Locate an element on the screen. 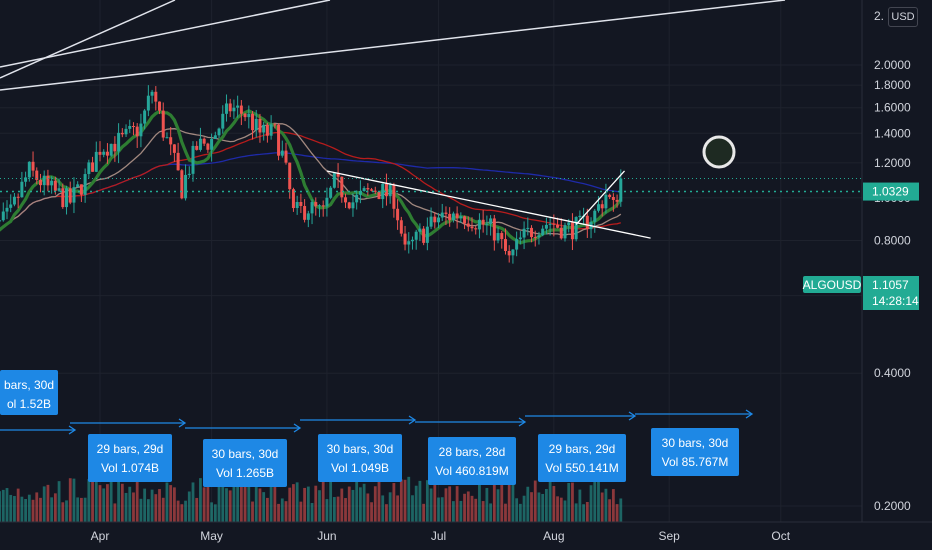 This screenshot has height=550, width=932. cursor-marker is located at coordinates (719, 152).